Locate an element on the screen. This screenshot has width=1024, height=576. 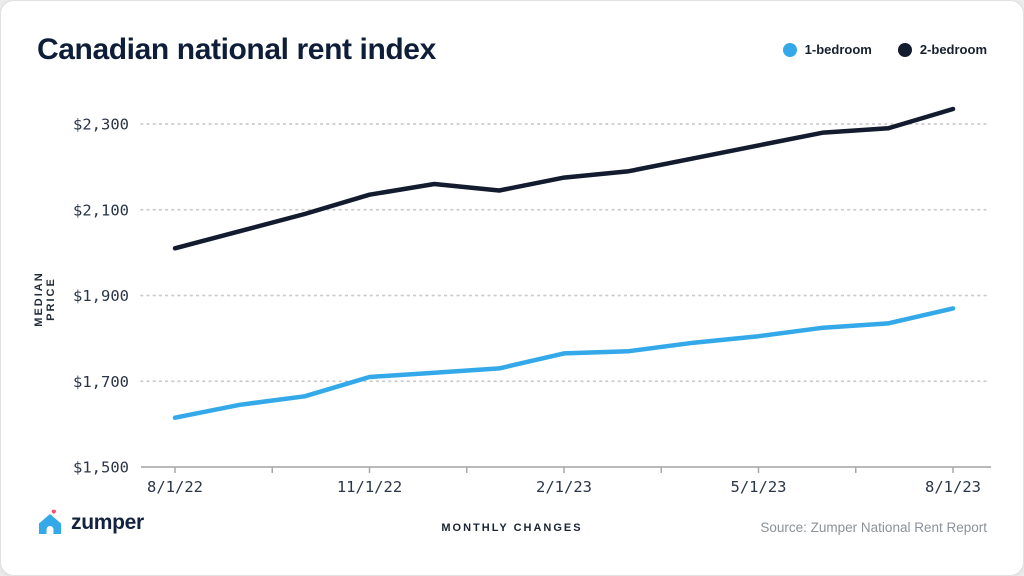
legend-label: 1-bedroom is located at coordinates (838, 49).